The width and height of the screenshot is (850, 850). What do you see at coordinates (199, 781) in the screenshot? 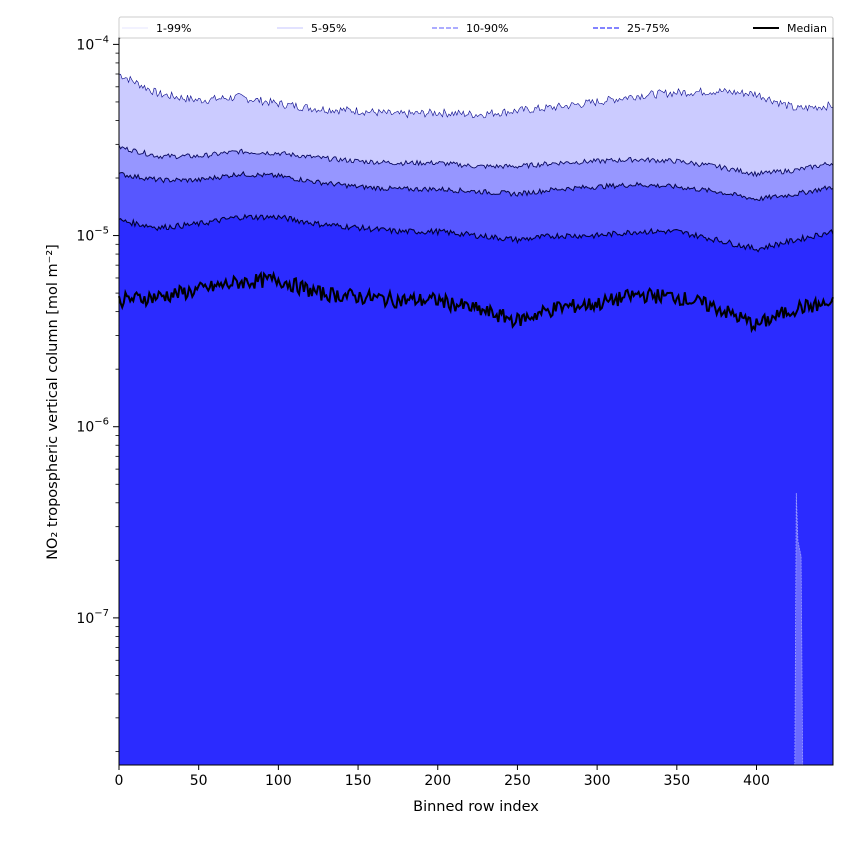
I see `x-tick-label-50: 50` at bounding box center [199, 781].